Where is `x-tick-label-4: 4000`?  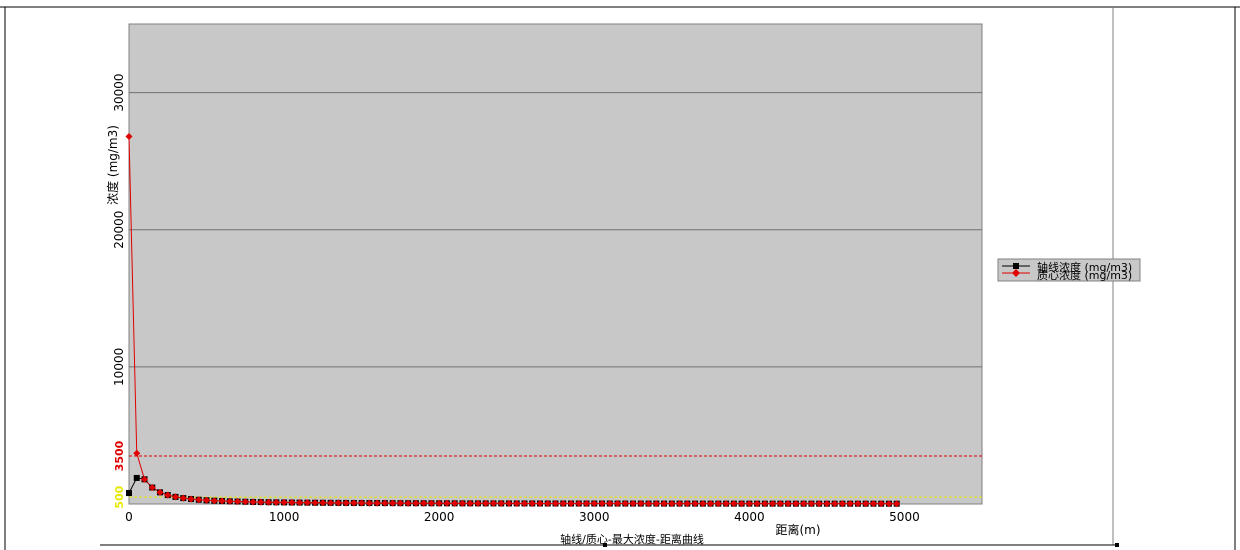 x-tick-label-4: 4000 is located at coordinates (749, 517).